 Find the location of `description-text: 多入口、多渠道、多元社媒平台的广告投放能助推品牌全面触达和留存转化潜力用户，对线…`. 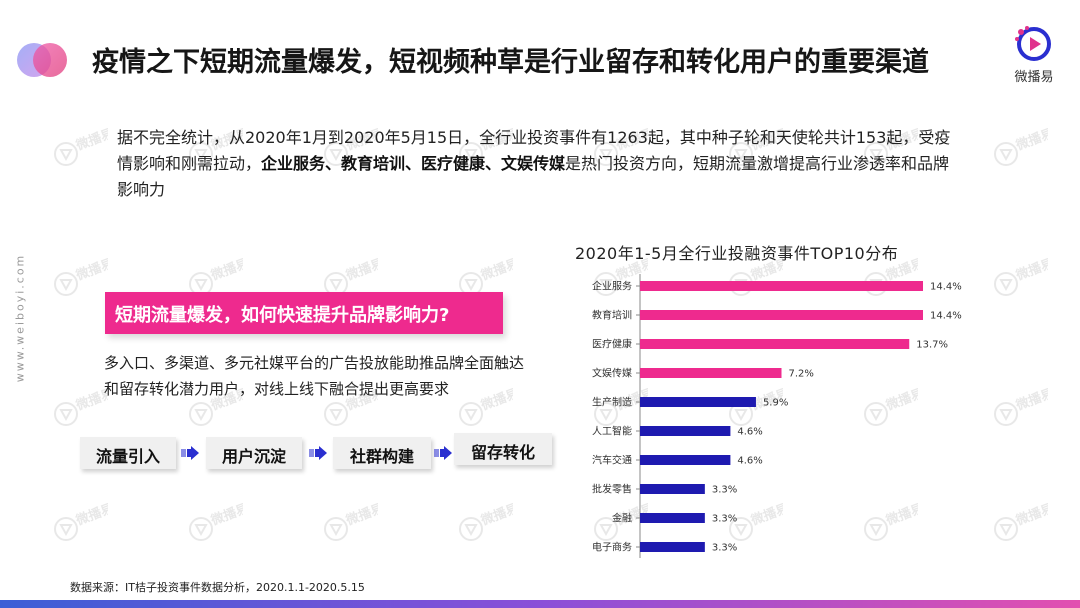

description-text: 多入口、多渠道、多元社媒平台的广告投放能助推品牌全面触达和留存转化潜力用户，对线… is located at coordinates (314, 376).